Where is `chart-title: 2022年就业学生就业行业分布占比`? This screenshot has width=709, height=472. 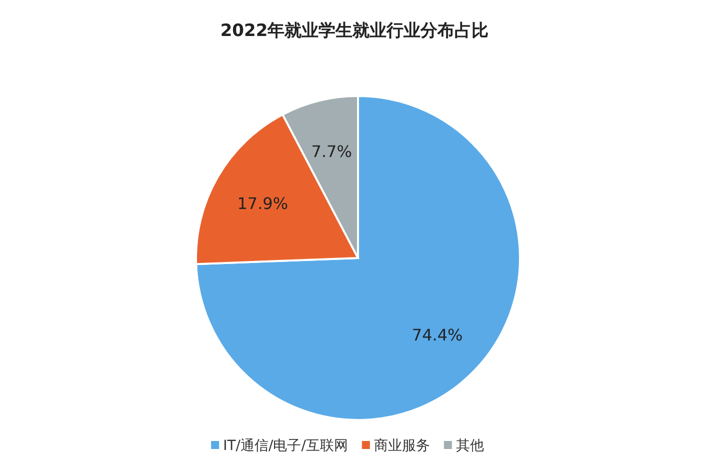
chart-title: 2022年就业学生就业行业分布占比 is located at coordinates (354, 31).